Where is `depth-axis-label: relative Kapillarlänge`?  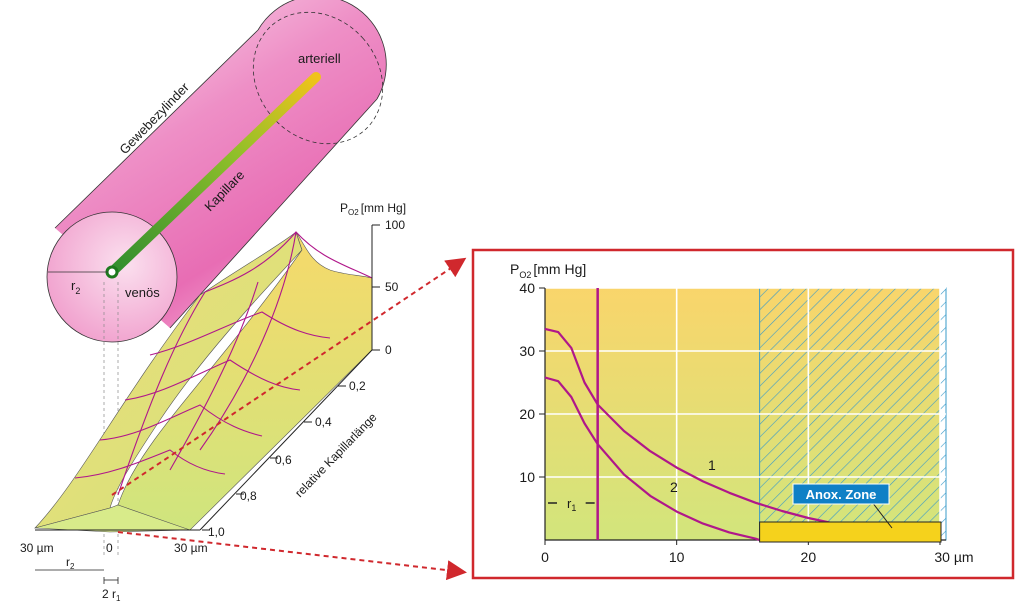 depth-axis-label: relative Kapillarlänge is located at coordinates (336, 455).